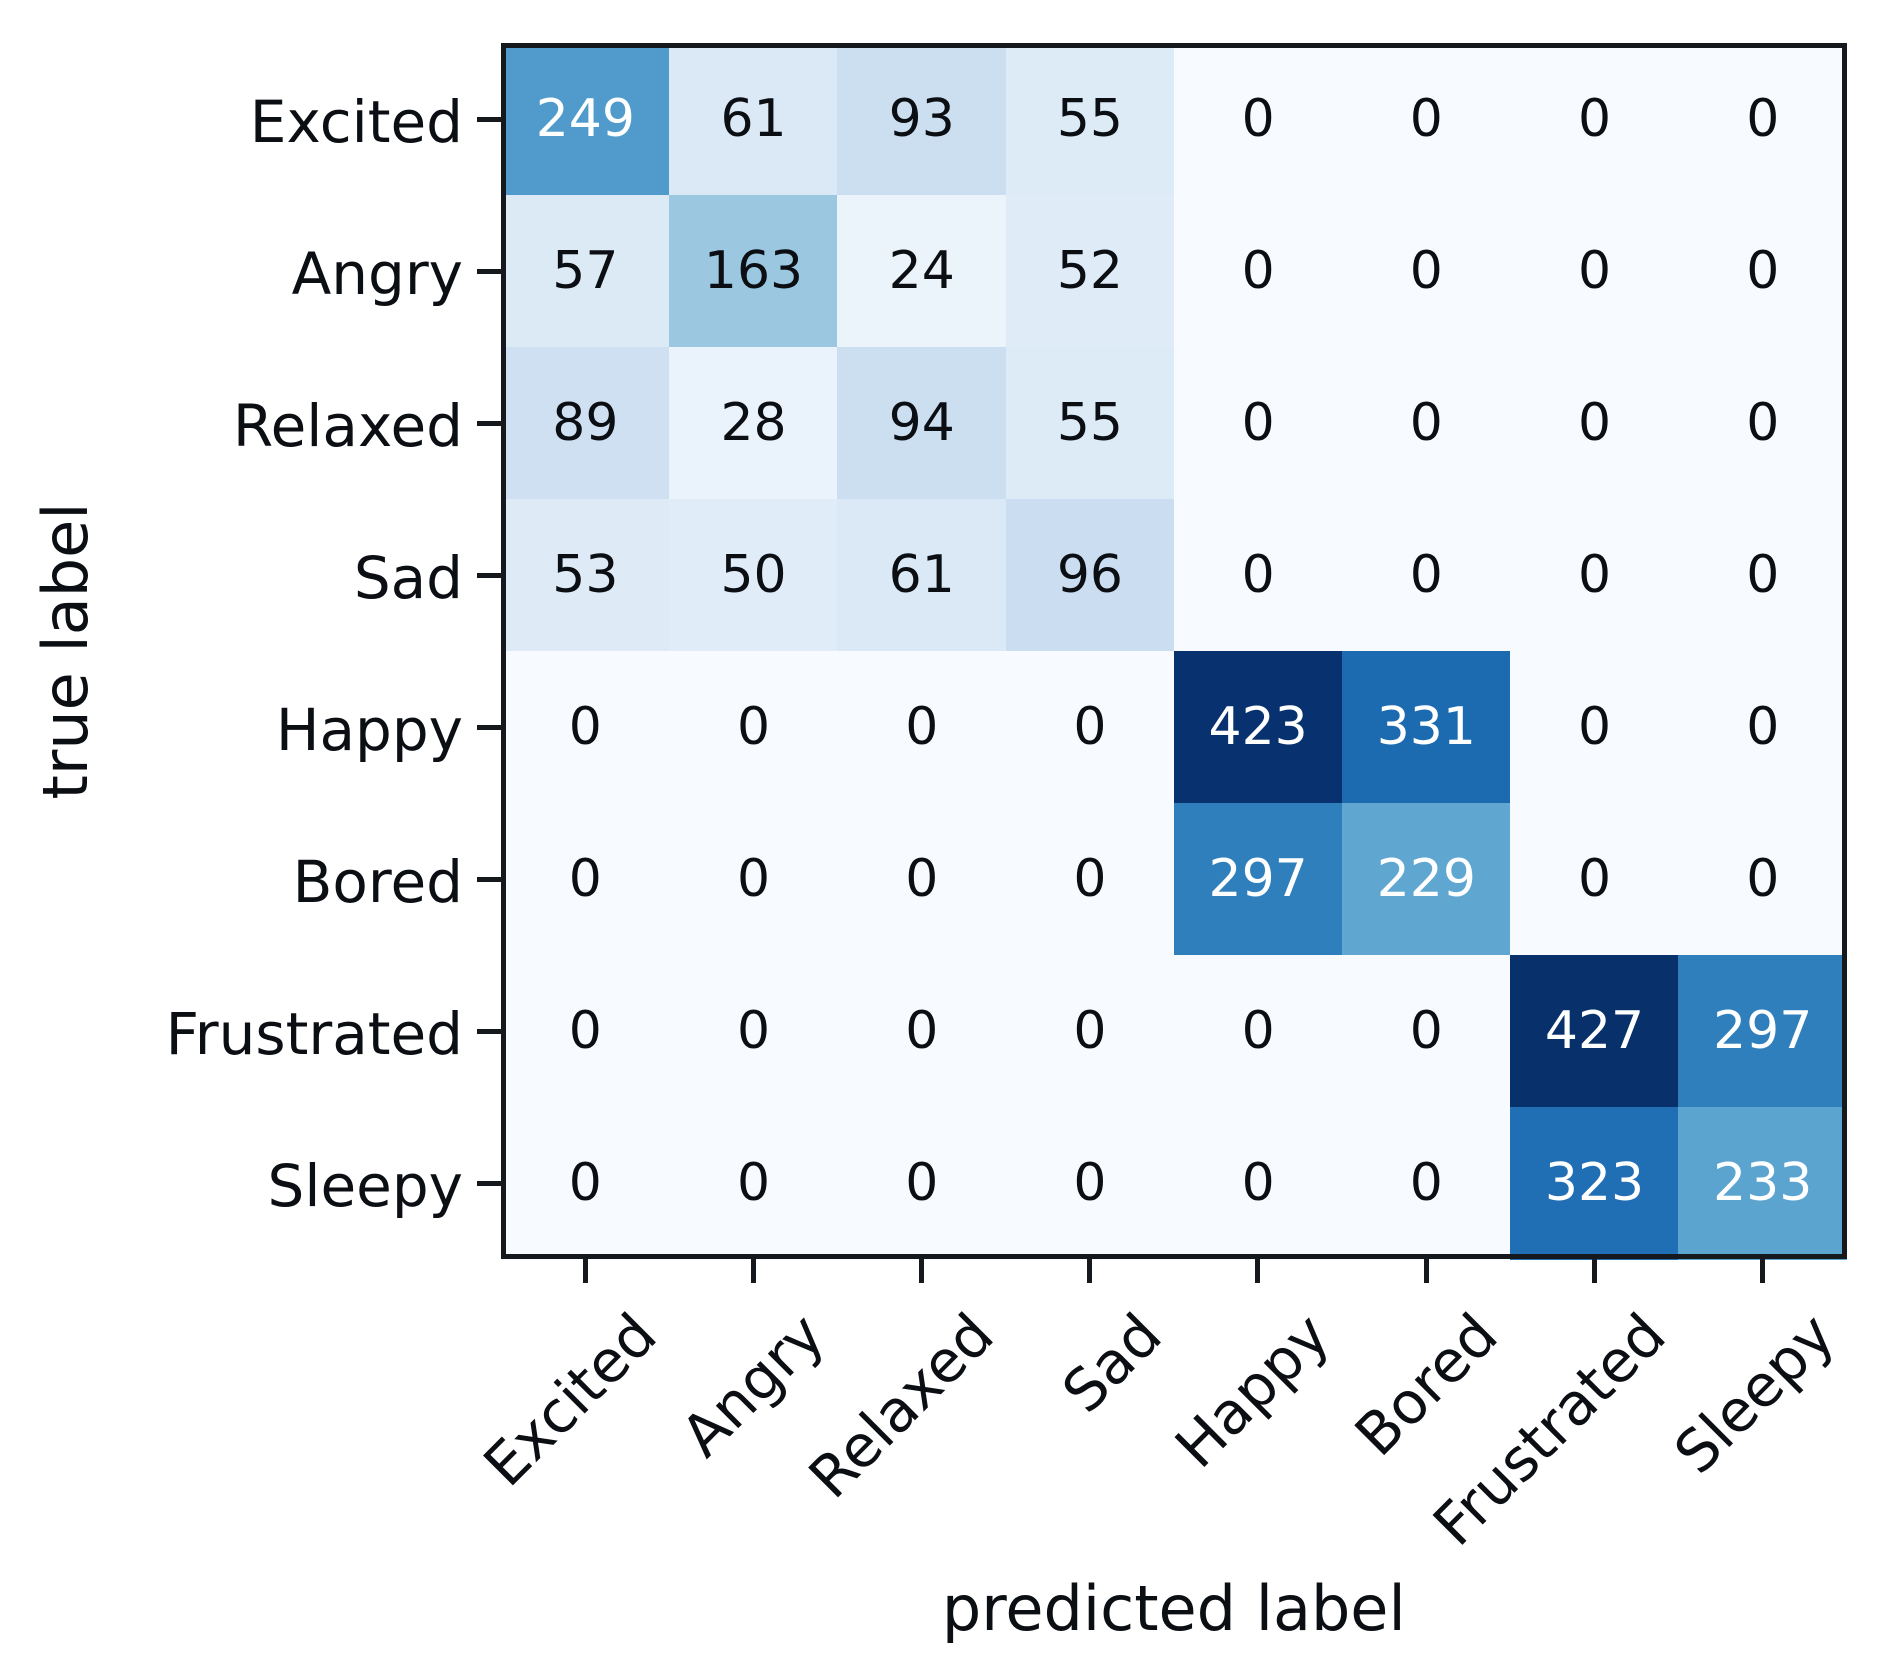 Image resolution: width=1892 pixels, height=1656 pixels. I want to click on y-tick-label: Angry, so click(377, 274).